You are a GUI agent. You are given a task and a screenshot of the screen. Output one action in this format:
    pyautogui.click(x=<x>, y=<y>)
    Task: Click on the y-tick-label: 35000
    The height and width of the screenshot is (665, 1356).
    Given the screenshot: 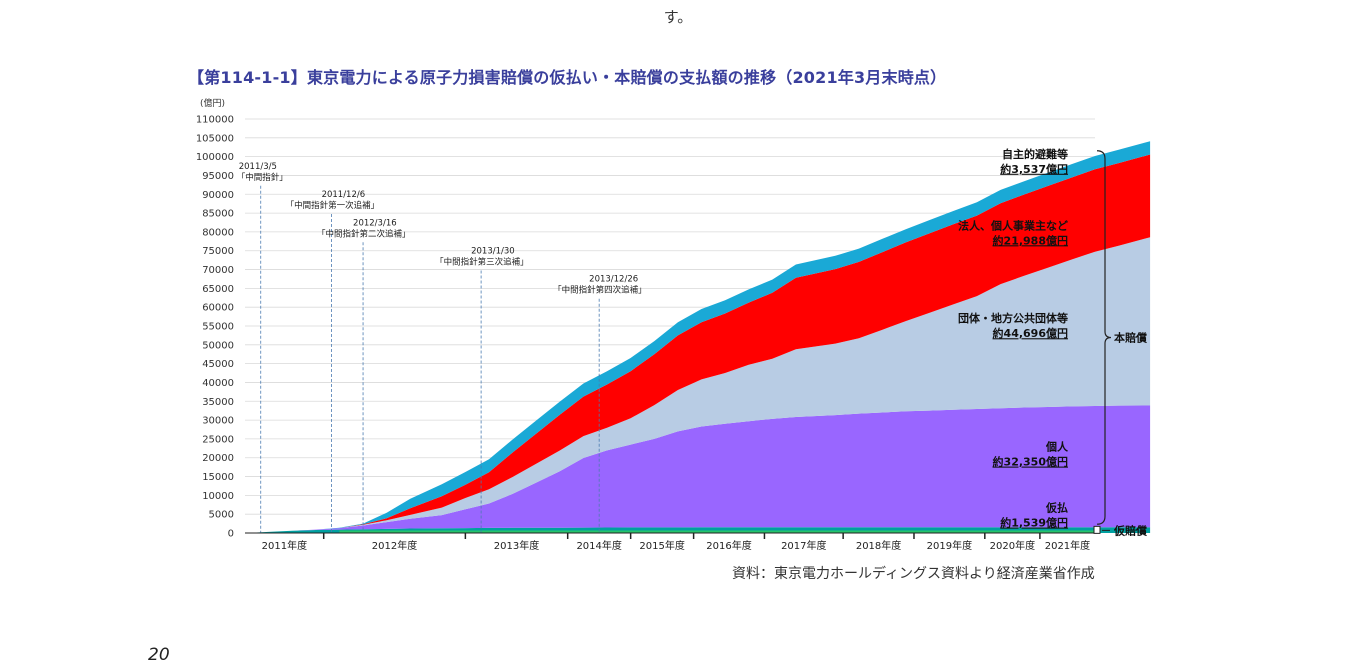 What is the action you would take?
    pyautogui.click(x=218, y=402)
    